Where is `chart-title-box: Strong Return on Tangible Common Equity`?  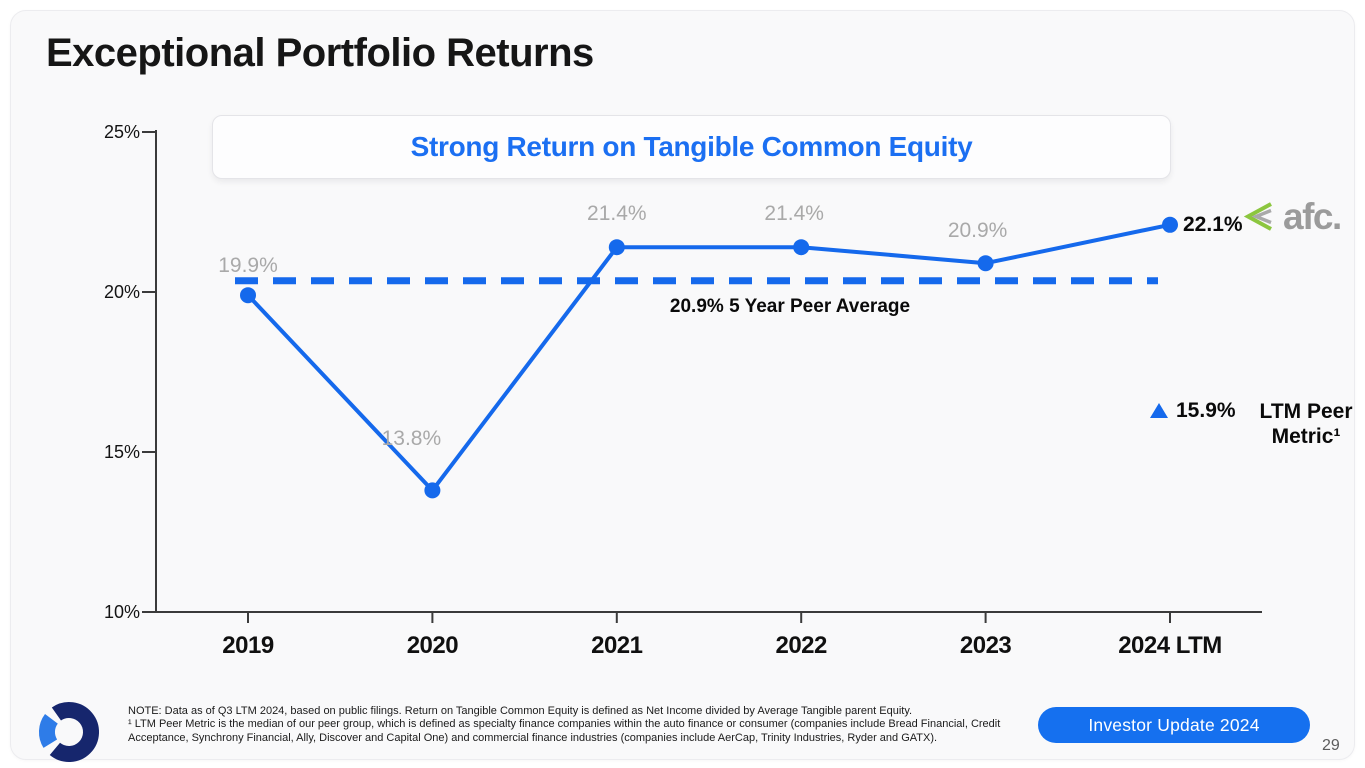
chart-title-box: Strong Return on Tangible Common Equity is located at coordinates (691, 147).